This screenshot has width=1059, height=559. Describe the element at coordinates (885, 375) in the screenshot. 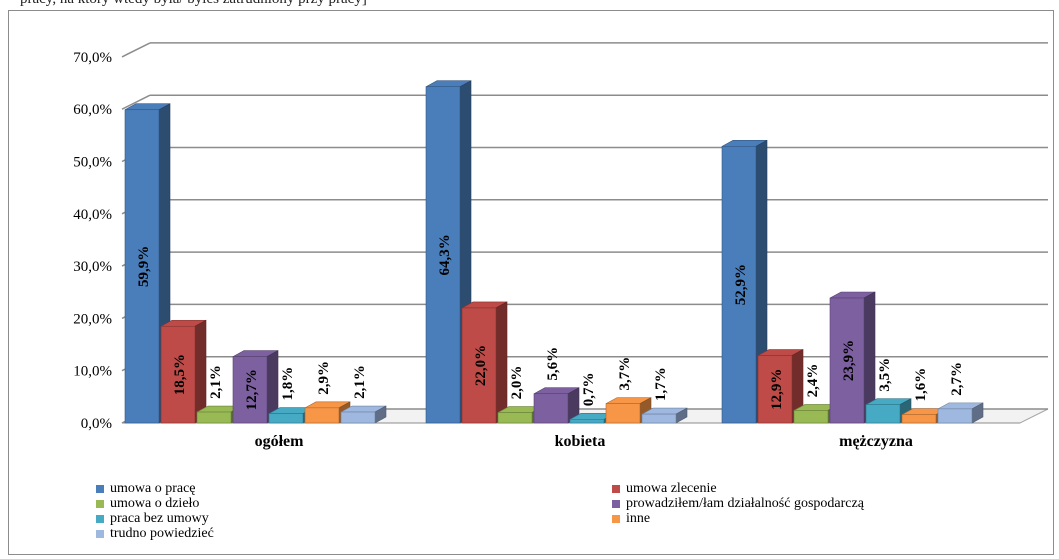

I see `data-label: 3,5%` at that location.